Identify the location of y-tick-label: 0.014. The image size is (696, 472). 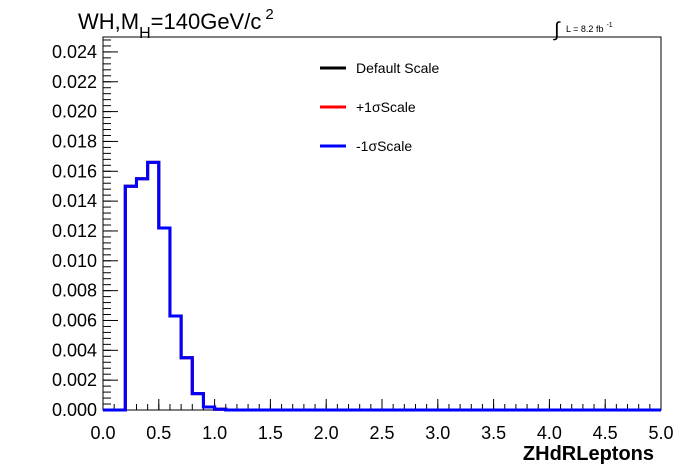
(74, 201).